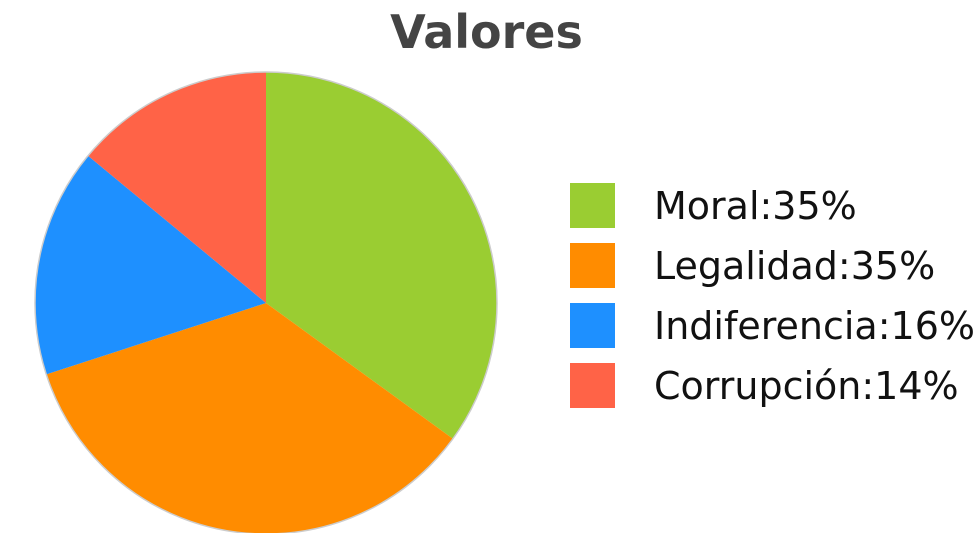 The width and height of the screenshot is (973, 533). Describe the element at coordinates (592, 265) in the screenshot. I see `legend-swatch-legalidad` at that location.